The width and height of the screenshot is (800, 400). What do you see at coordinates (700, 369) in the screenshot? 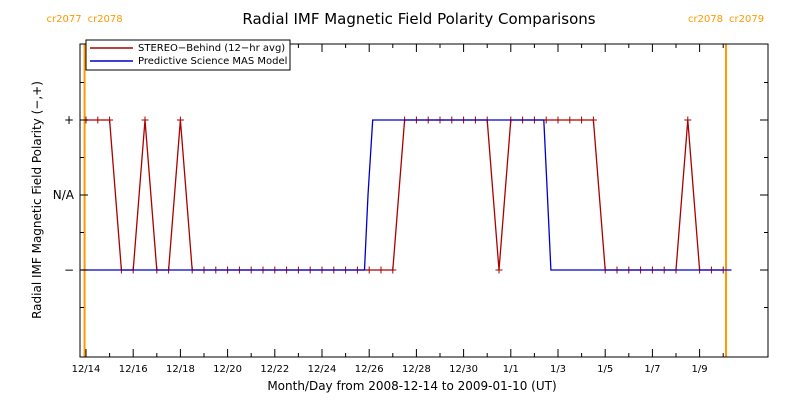
I see `x-tick-label: 1/9` at bounding box center [700, 369].